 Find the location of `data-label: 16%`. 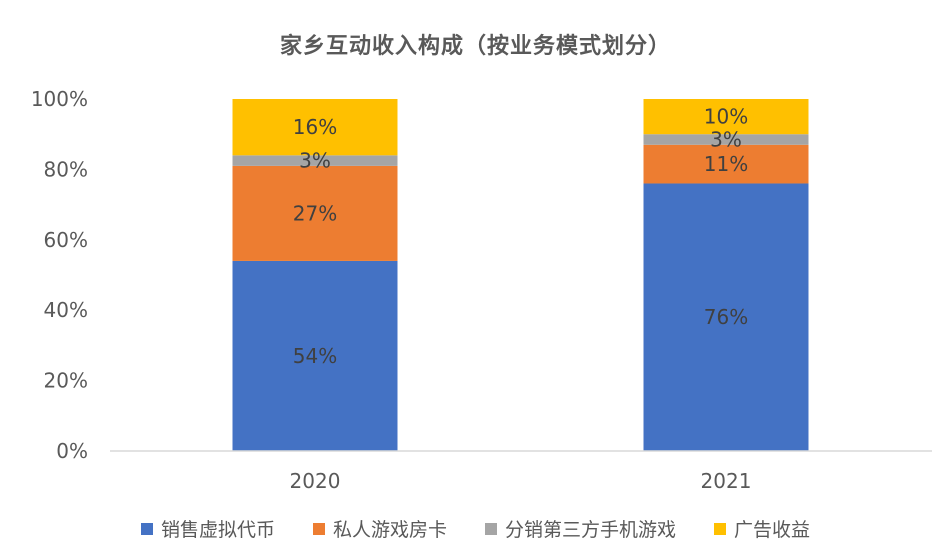

data-label: 16% is located at coordinates (315, 127).